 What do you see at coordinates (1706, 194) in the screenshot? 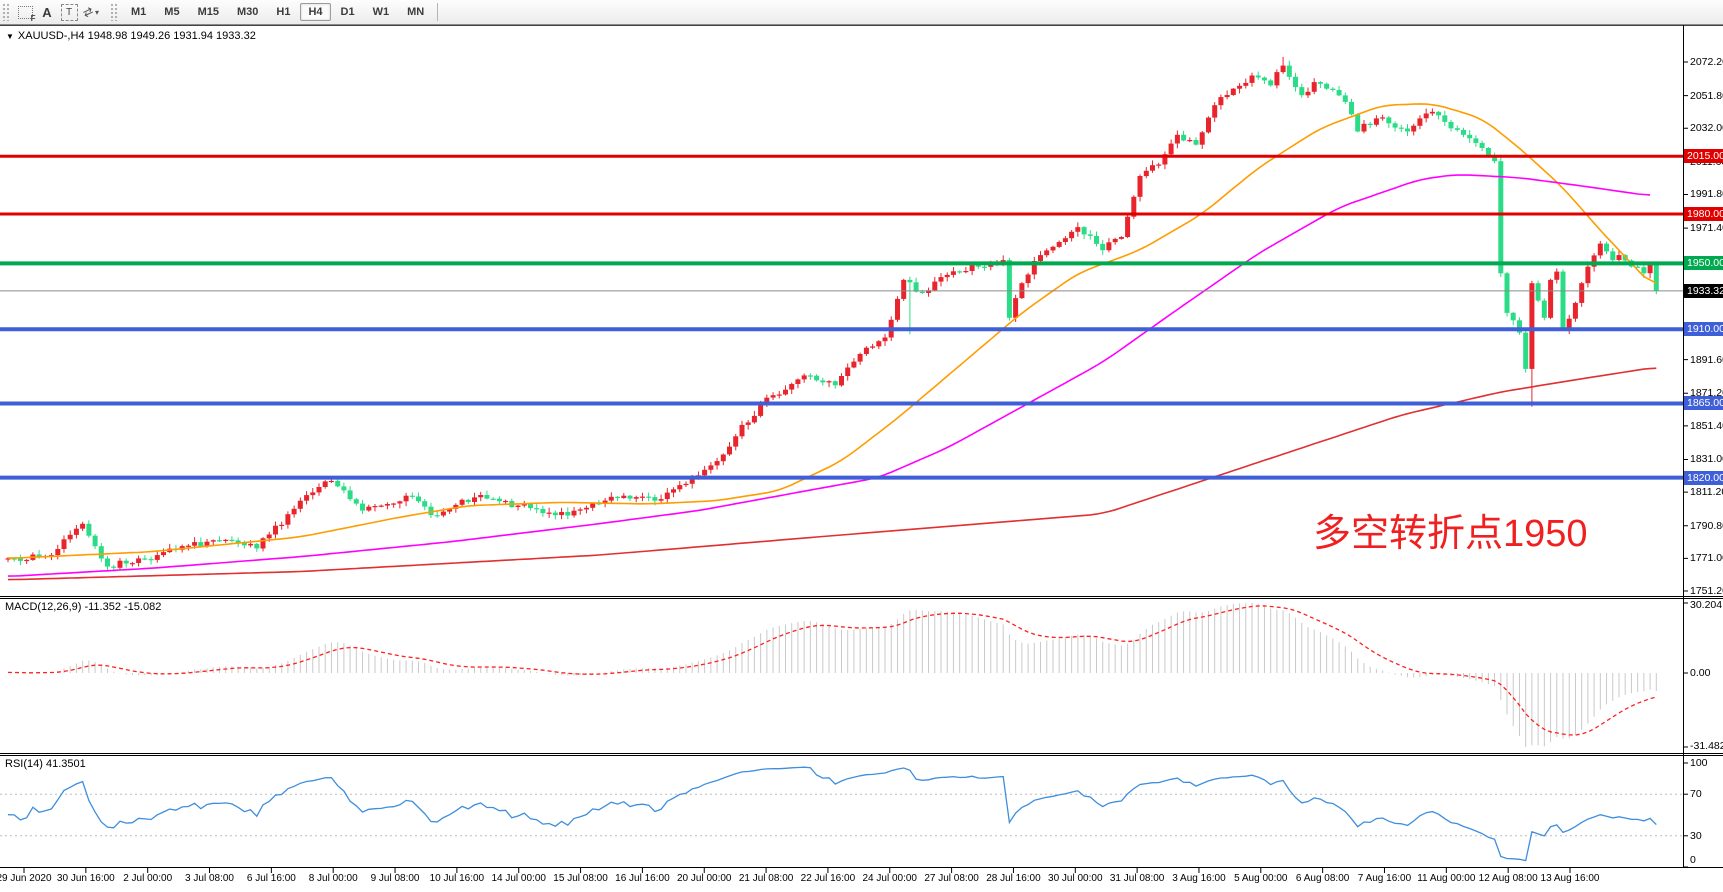
I see `price-axis-tick: 1991.80` at bounding box center [1706, 194].